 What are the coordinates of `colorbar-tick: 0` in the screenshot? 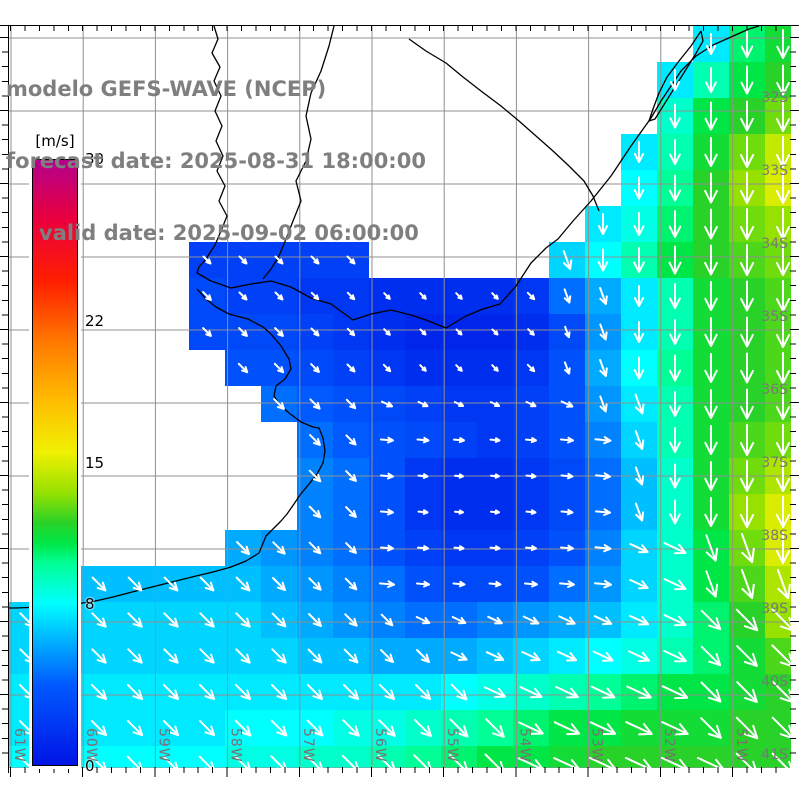 It's located at (90, 766).